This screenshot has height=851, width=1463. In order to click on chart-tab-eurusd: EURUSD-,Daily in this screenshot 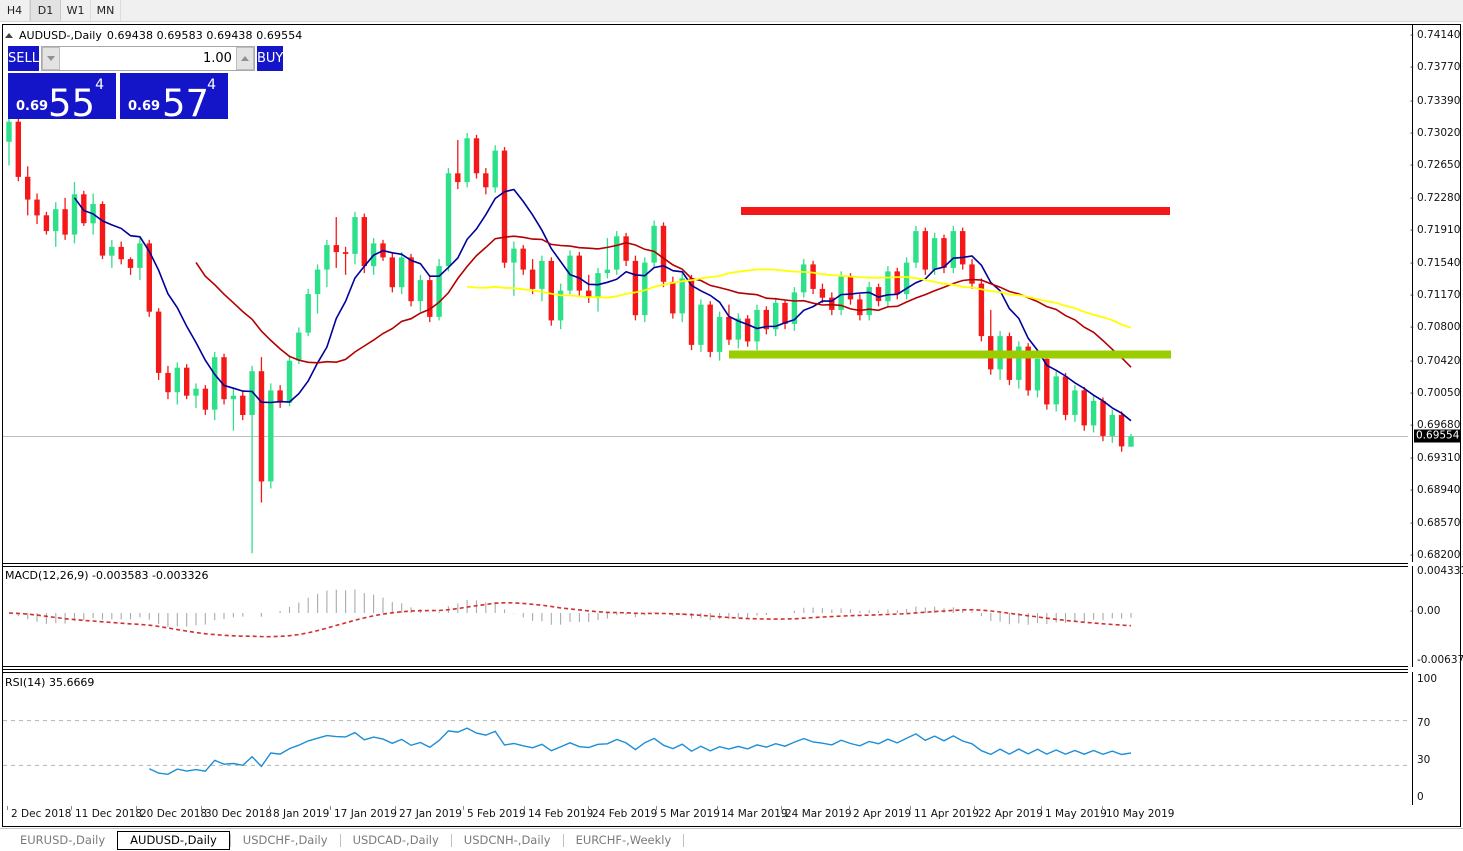, I will do `click(63, 839)`.